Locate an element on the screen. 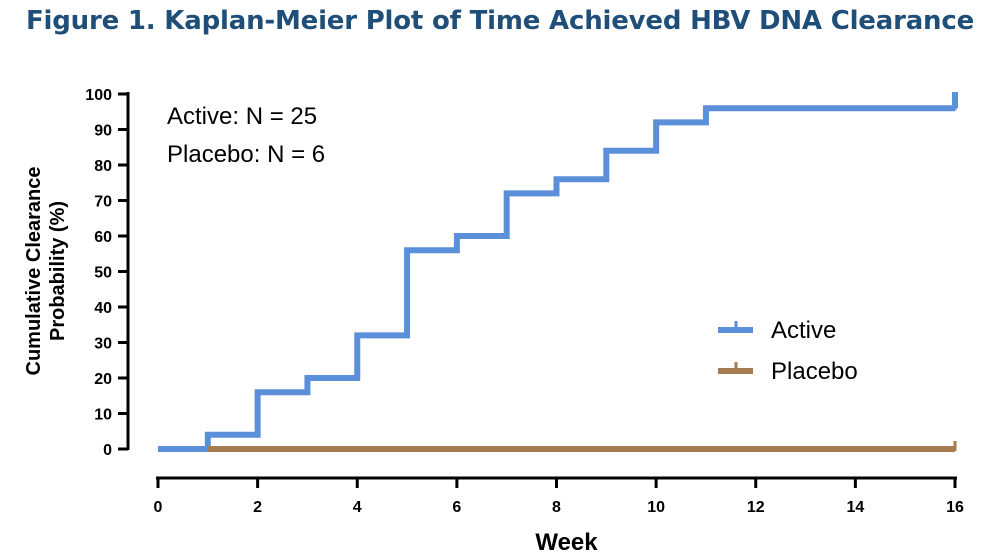 Image resolution: width=1000 pixels, height=555 pixels. x-tick-label: 14 is located at coordinates (855, 507).